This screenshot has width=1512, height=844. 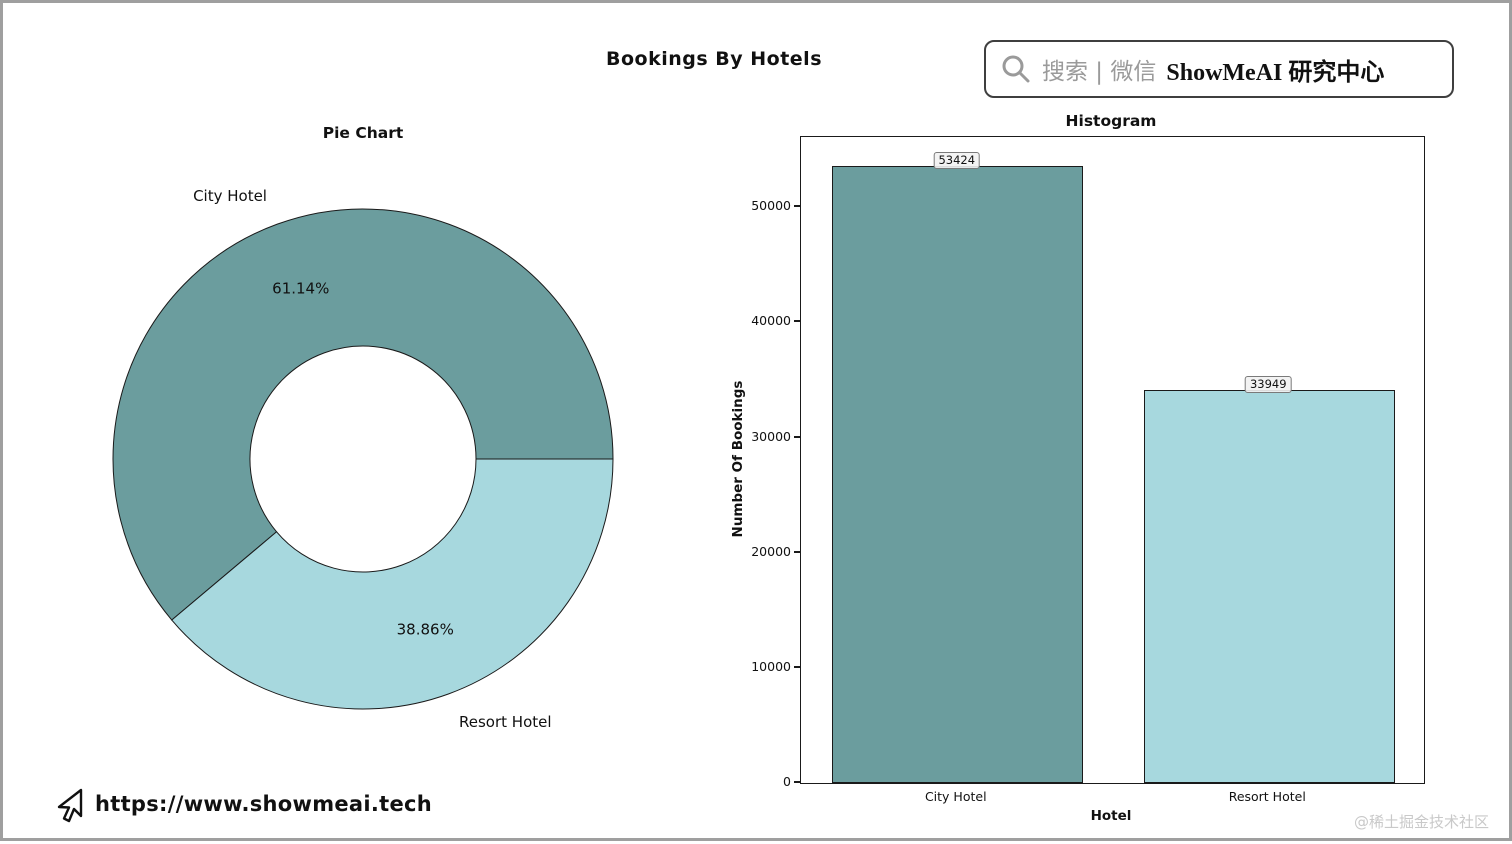 I want to click on search-brand: ShowMeAI 研究中心, so click(x=1275, y=72).